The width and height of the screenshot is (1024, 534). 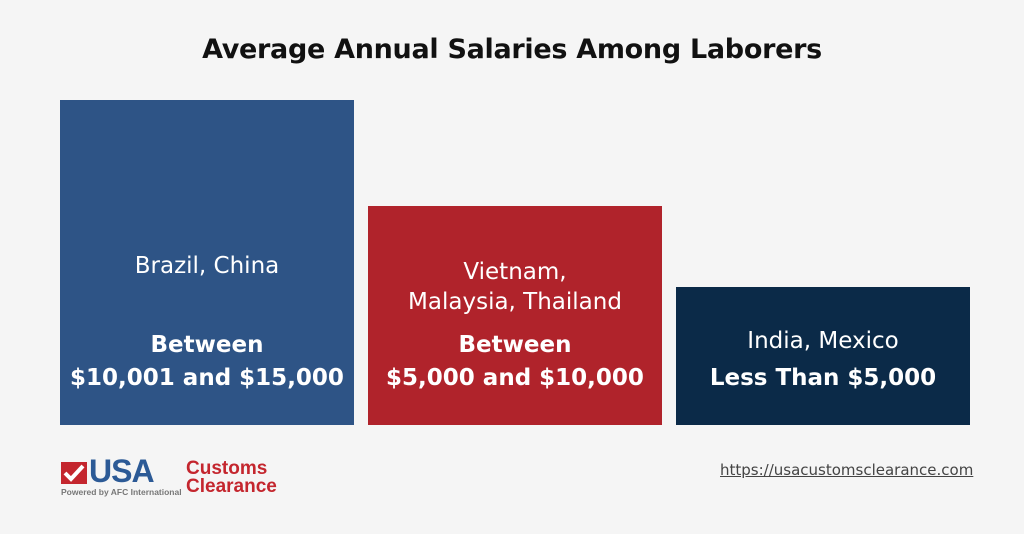 I want to click on logo-brand-name: Customs Clearance, so click(x=231, y=477).